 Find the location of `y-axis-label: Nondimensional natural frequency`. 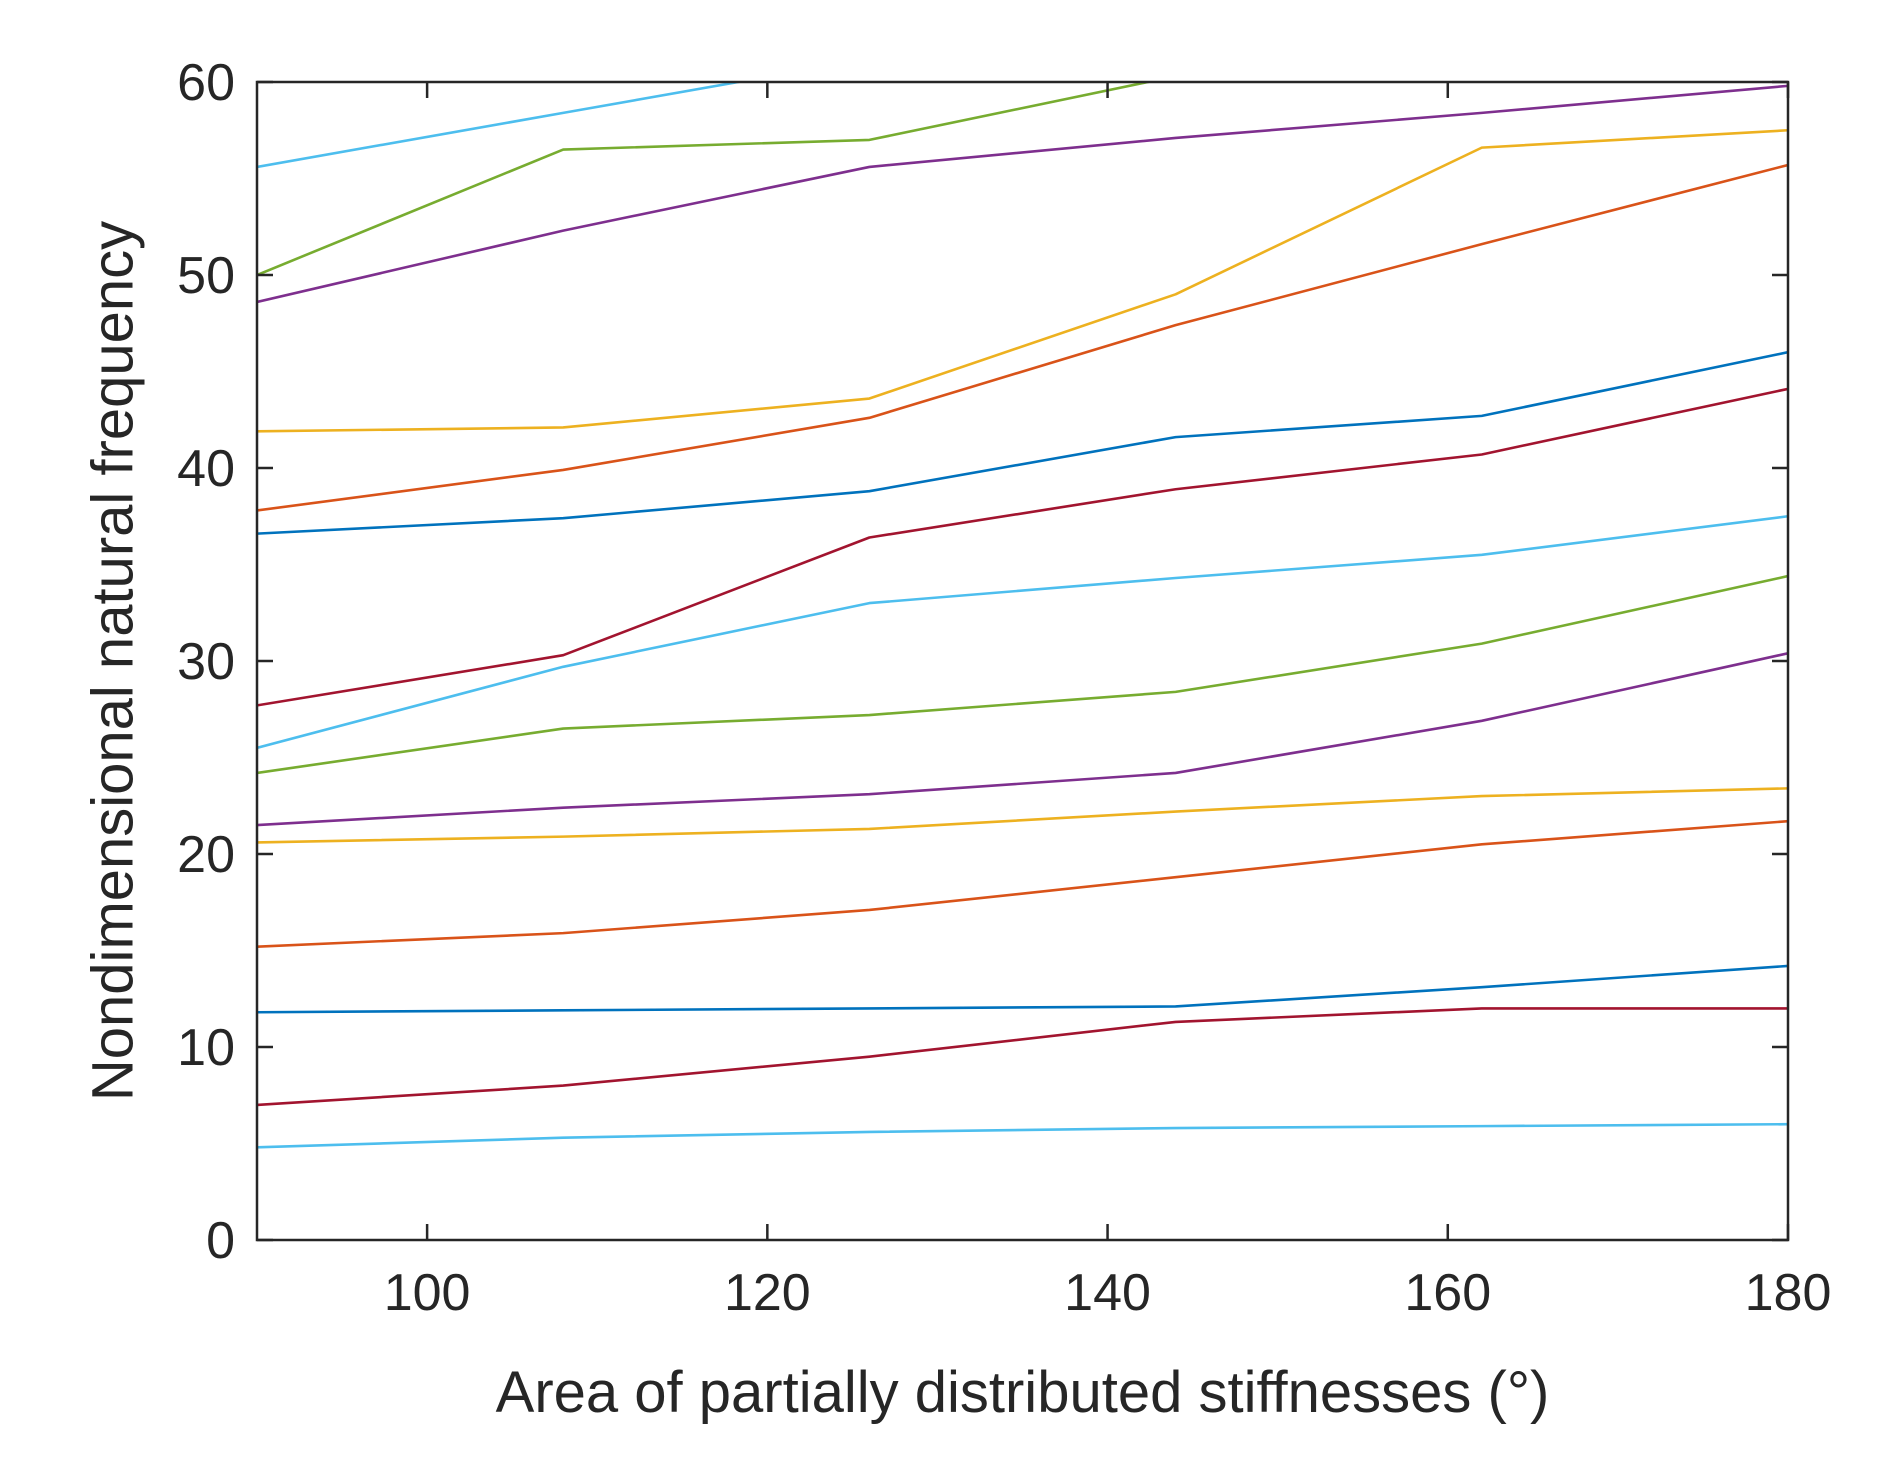

y-axis-label: Nondimensional natural frequency is located at coordinates (112, 661).